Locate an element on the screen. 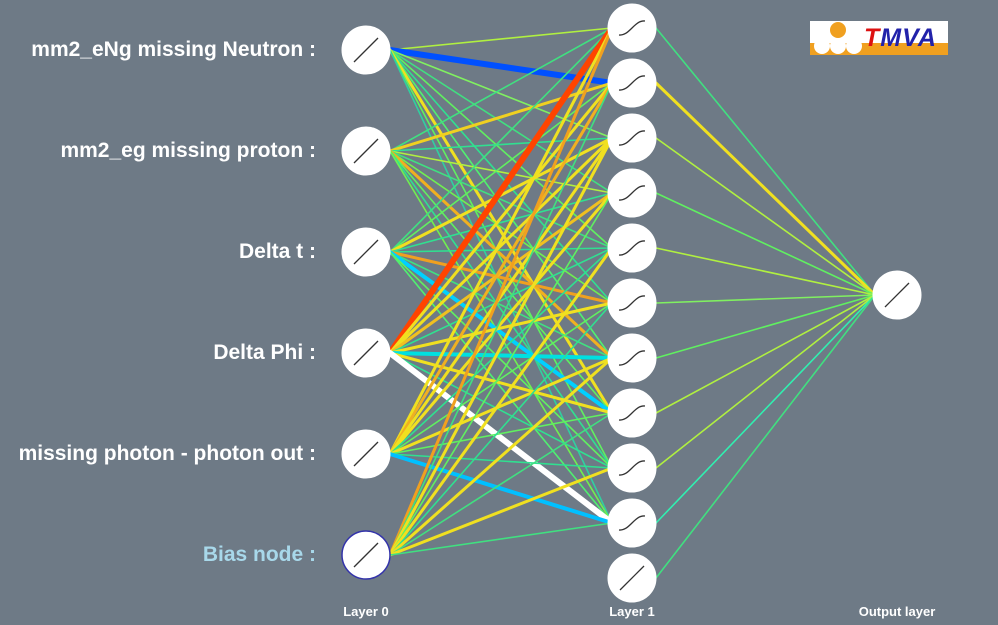 This screenshot has height=625, width=998. bias-node is located at coordinates (366, 555).